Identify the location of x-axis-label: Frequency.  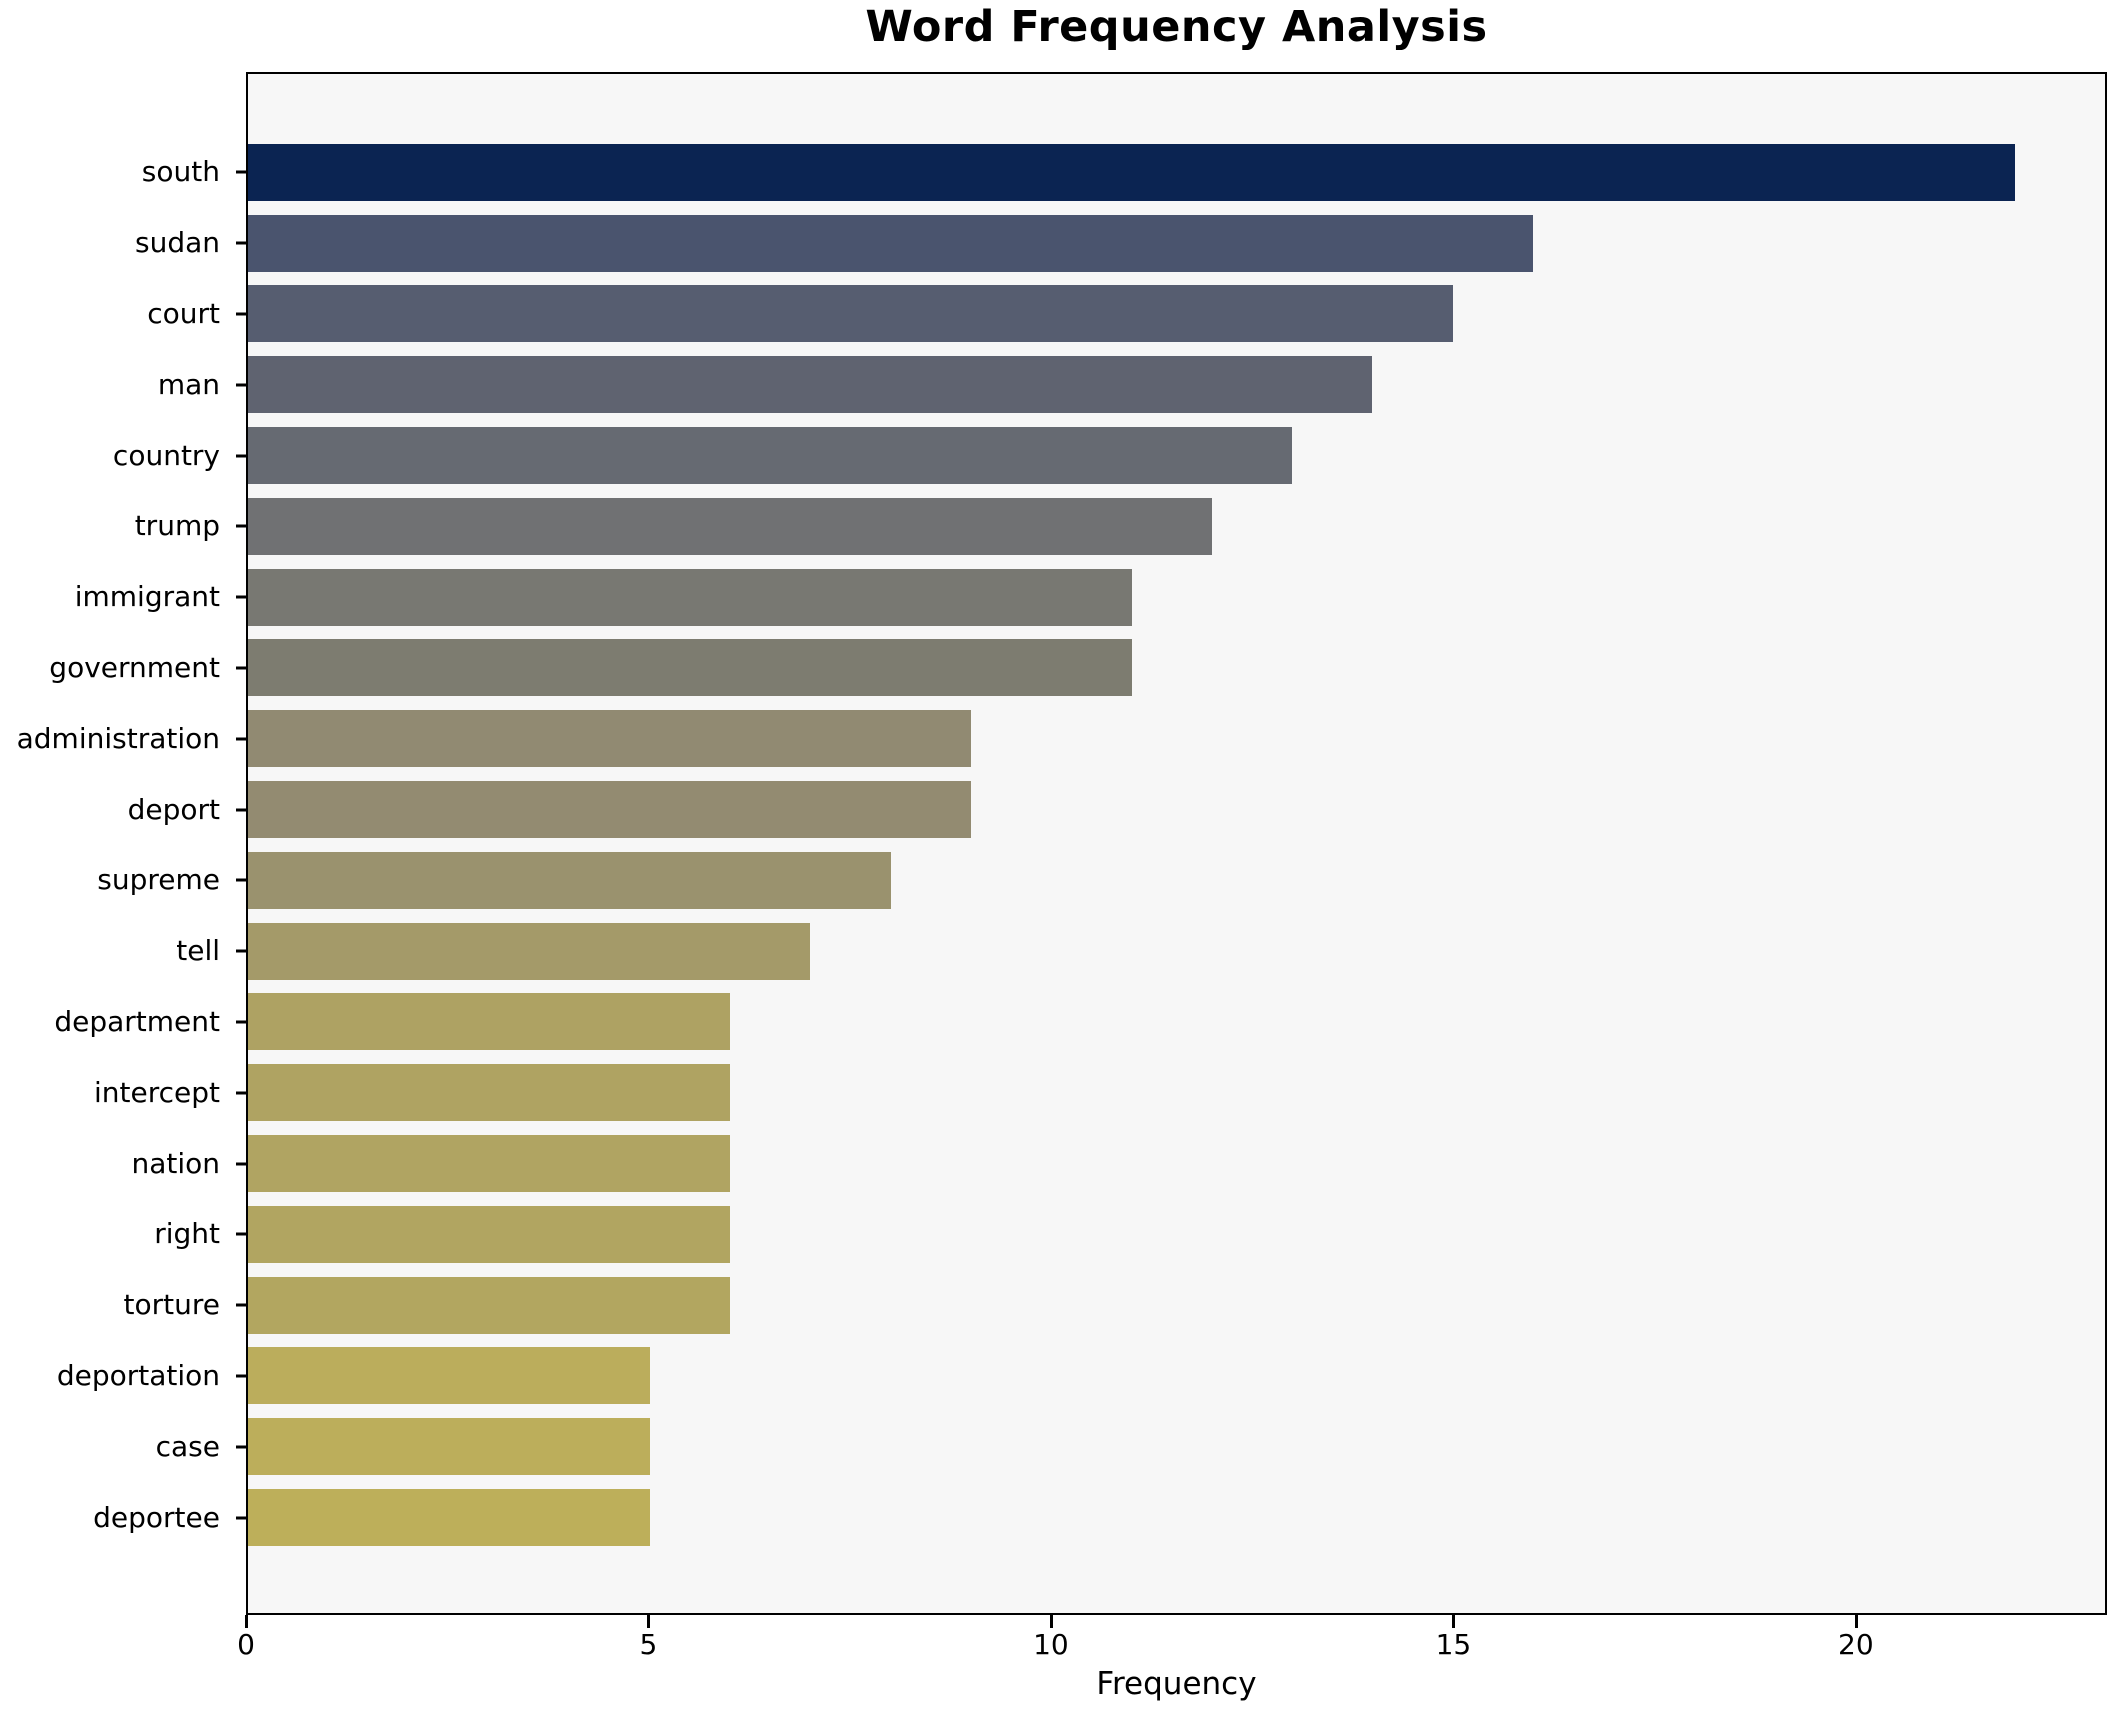
(1176, 1684).